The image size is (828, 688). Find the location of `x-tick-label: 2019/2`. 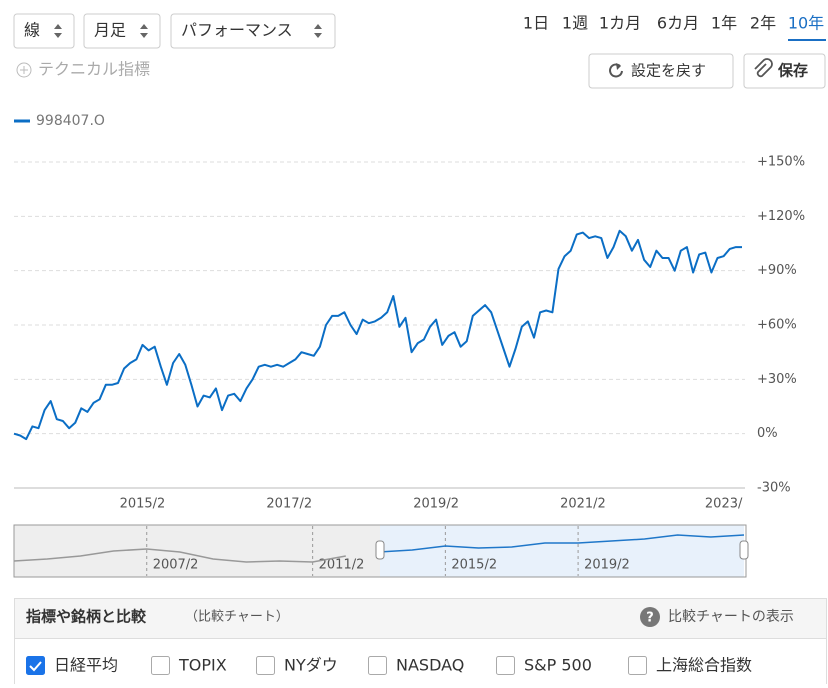

x-tick-label: 2019/2 is located at coordinates (436, 504).